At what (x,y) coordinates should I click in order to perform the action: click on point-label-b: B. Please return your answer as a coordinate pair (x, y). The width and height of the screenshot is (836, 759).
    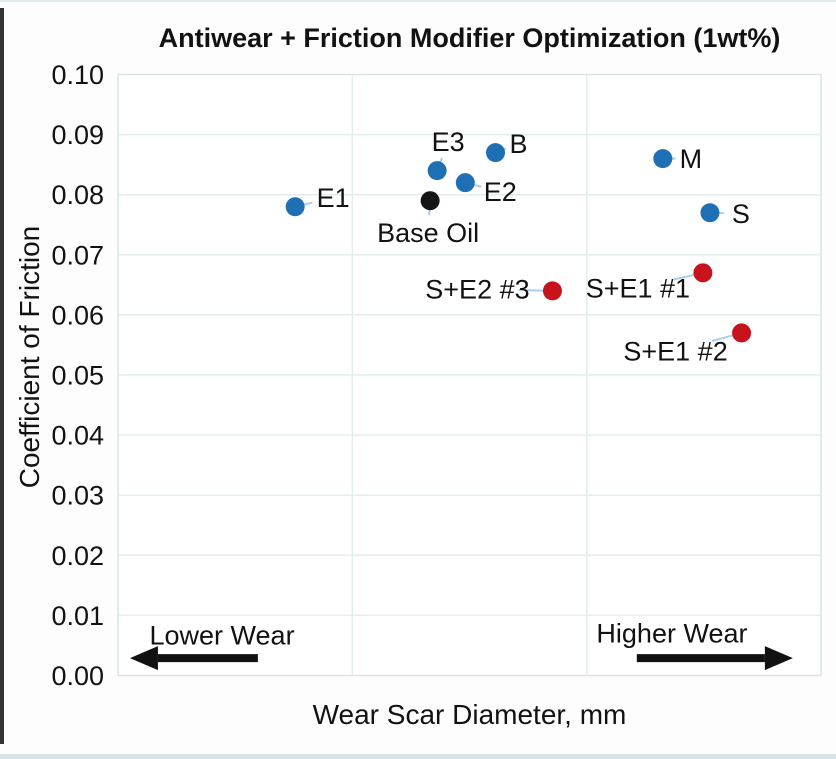
    Looking at the image, I should click on (519, 144).